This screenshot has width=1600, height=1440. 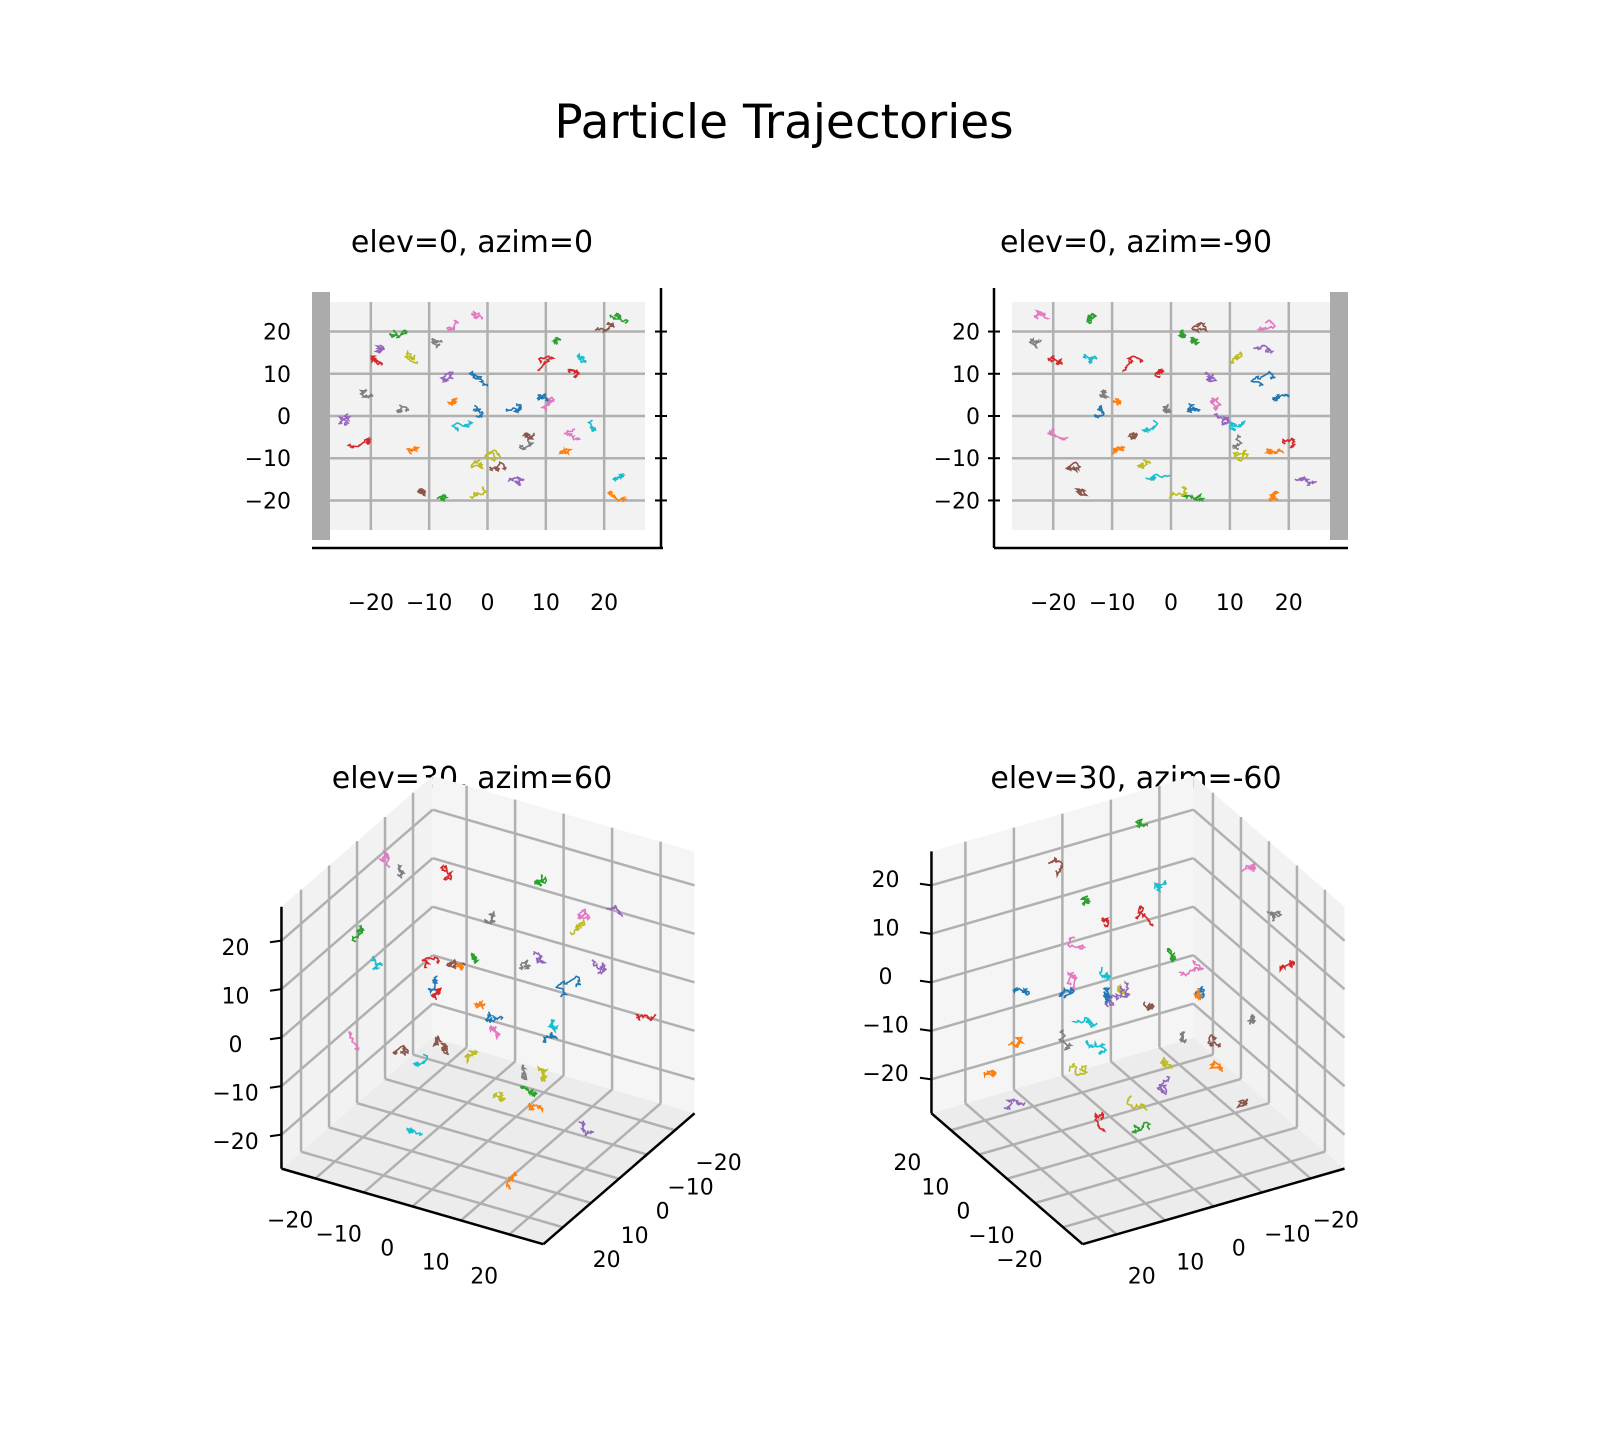 I want to click on panel-elev0-azim-90: elev=0, azim=-90 −20 −10 0 10 20 −20 −10 0 10 20, so click(x=1141, y=420).